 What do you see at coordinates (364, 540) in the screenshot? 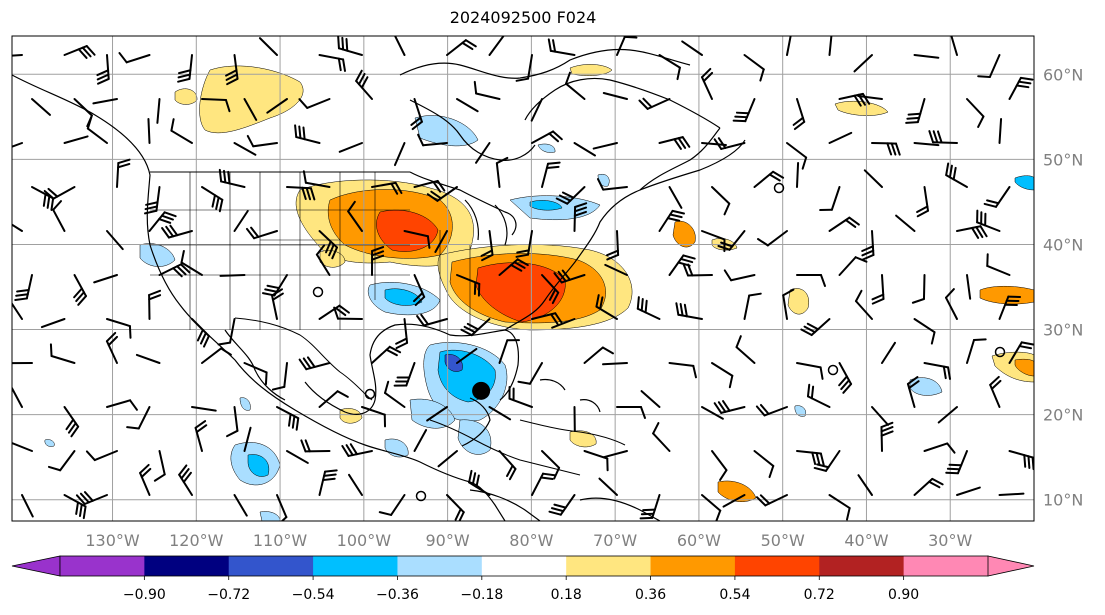
I see `lon-tick-label: 100°W` at bounding box center [364, 540].